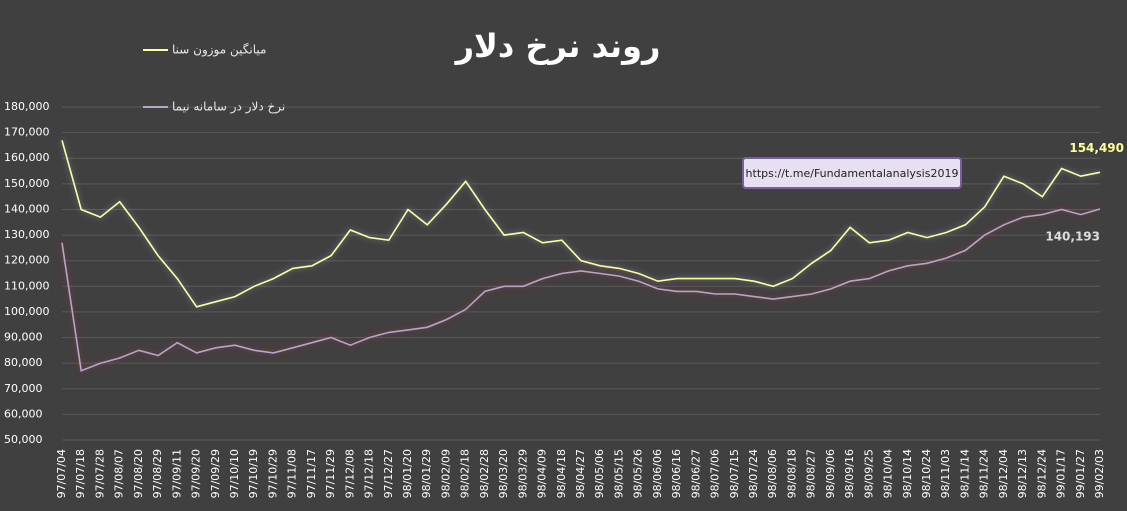 This screenshot has width=1127, height=511. I want to click on y-tick-label: 160,000, so click(27, 157).